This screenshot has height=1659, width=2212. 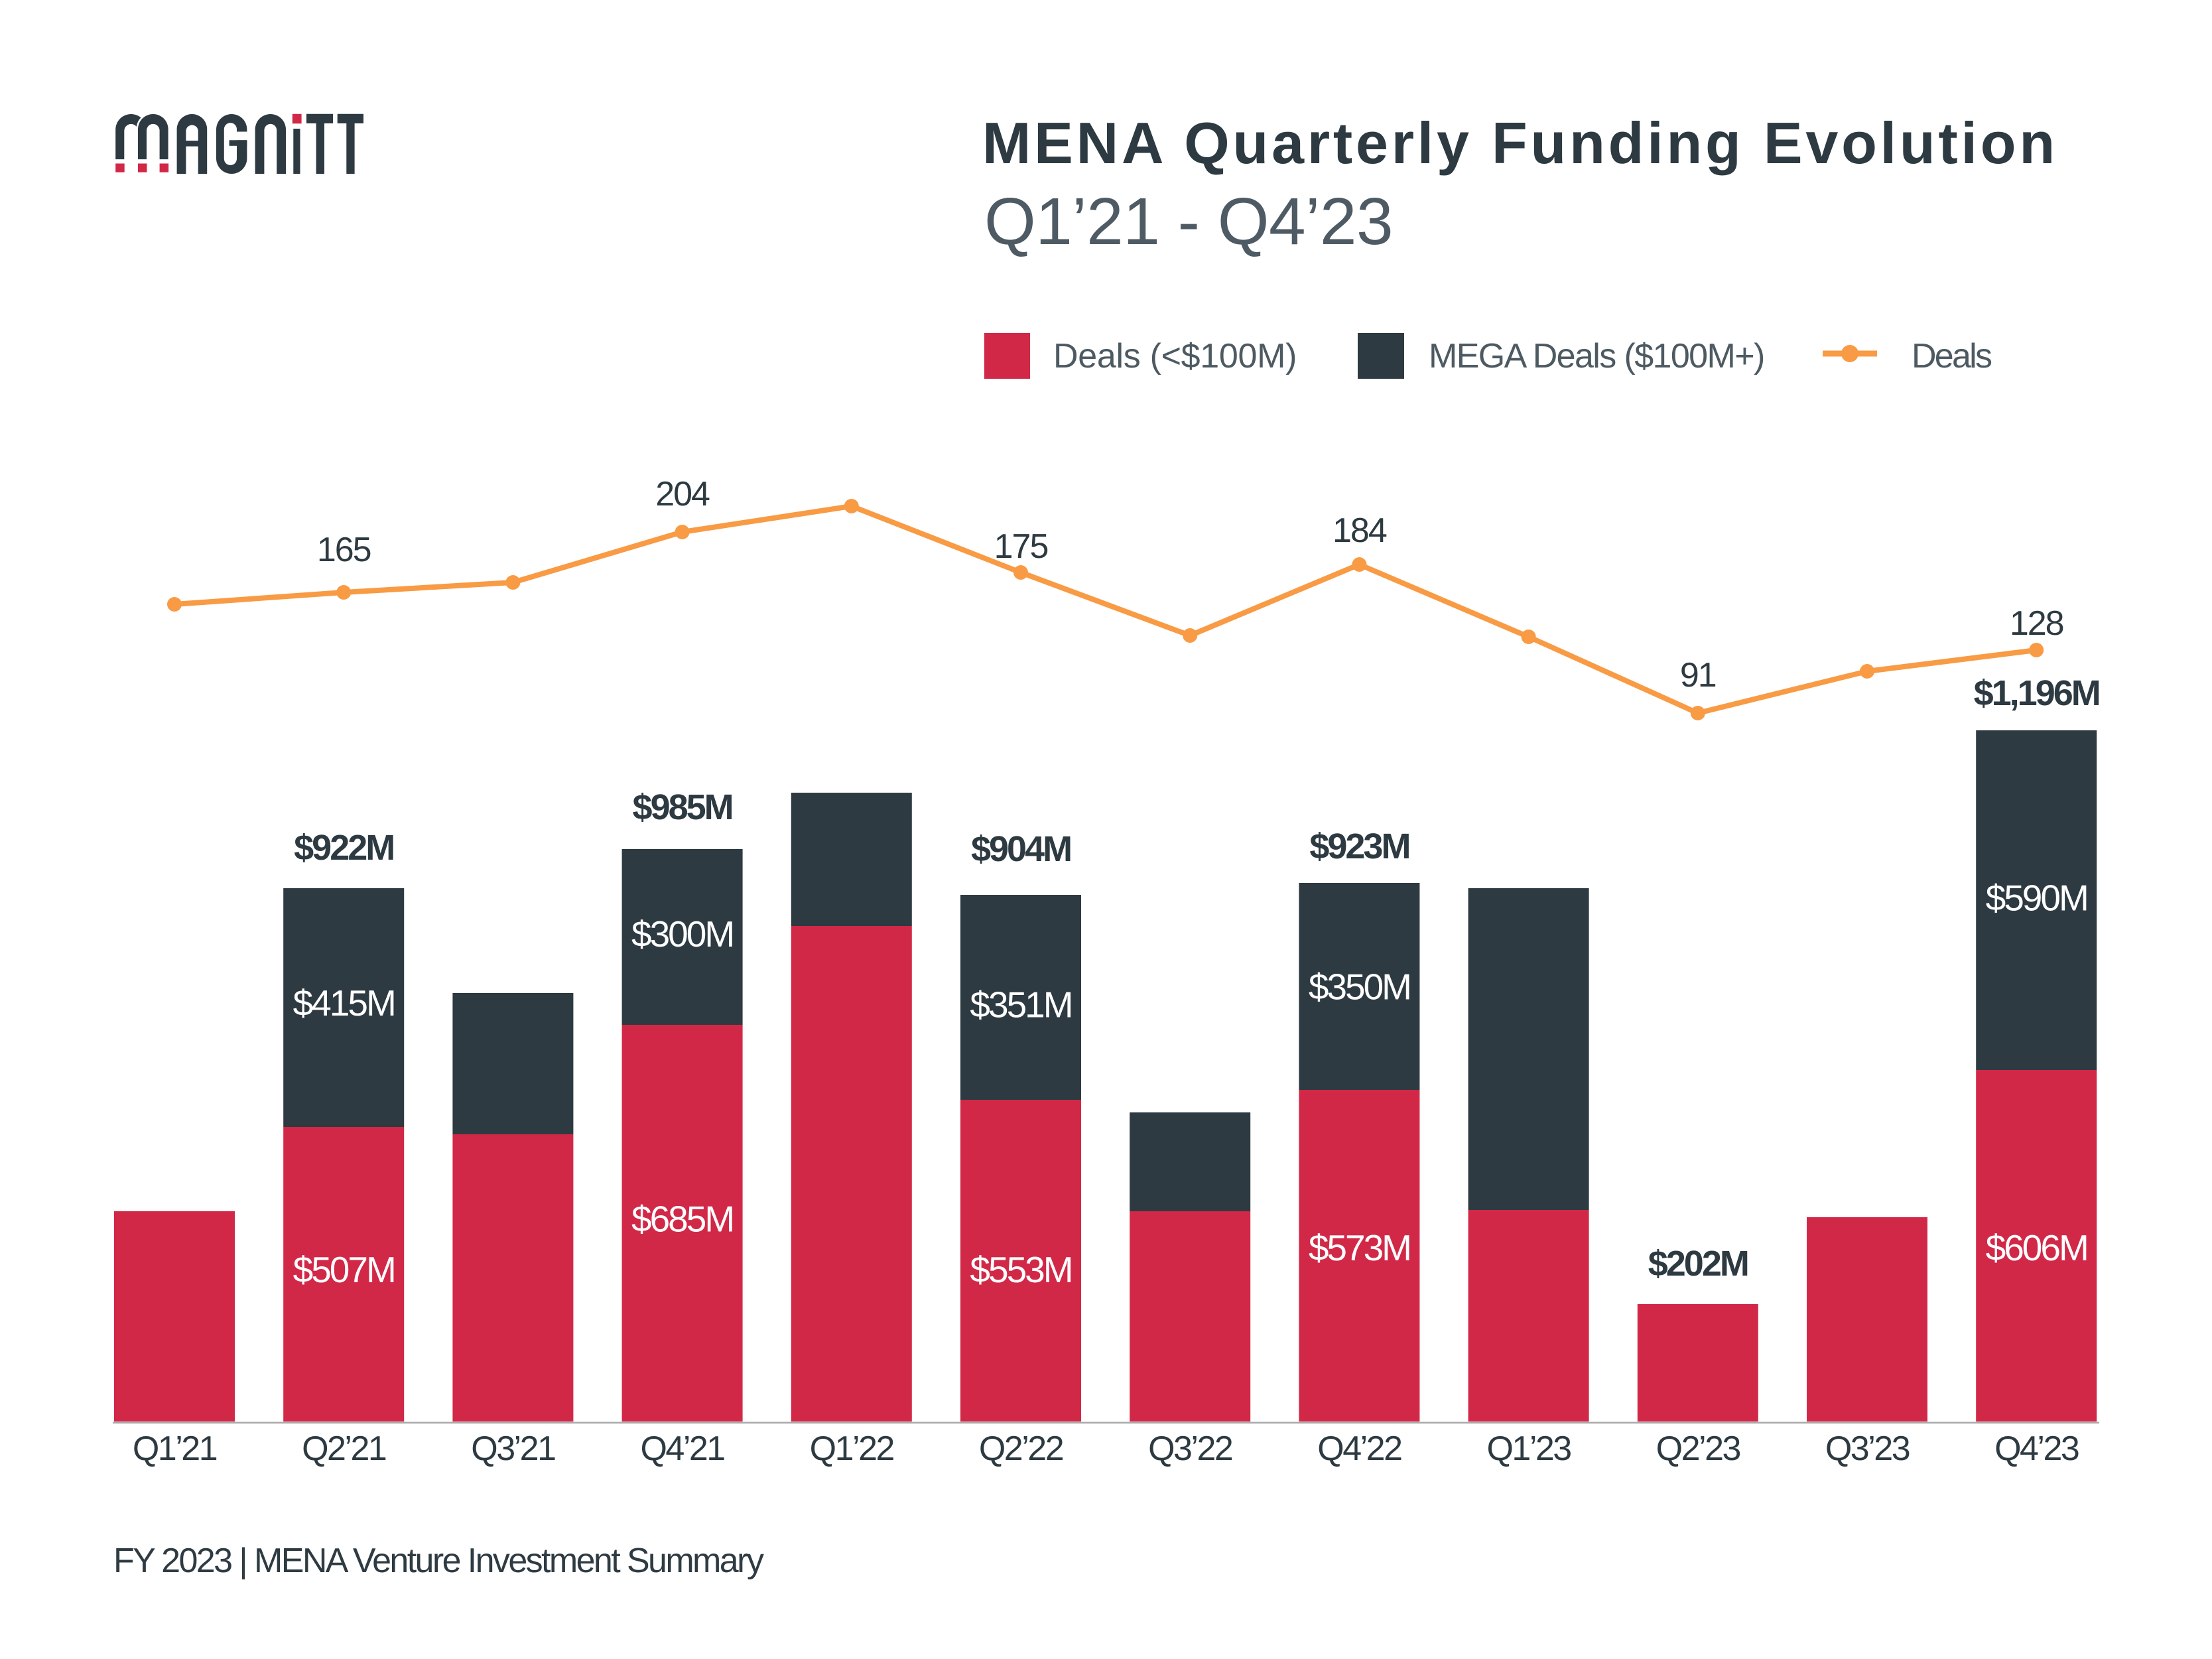 What do you see at coordinates (1359, 847) in the screenshot?
I see `svg-text: $923M` at bounding box center [1359, 847].